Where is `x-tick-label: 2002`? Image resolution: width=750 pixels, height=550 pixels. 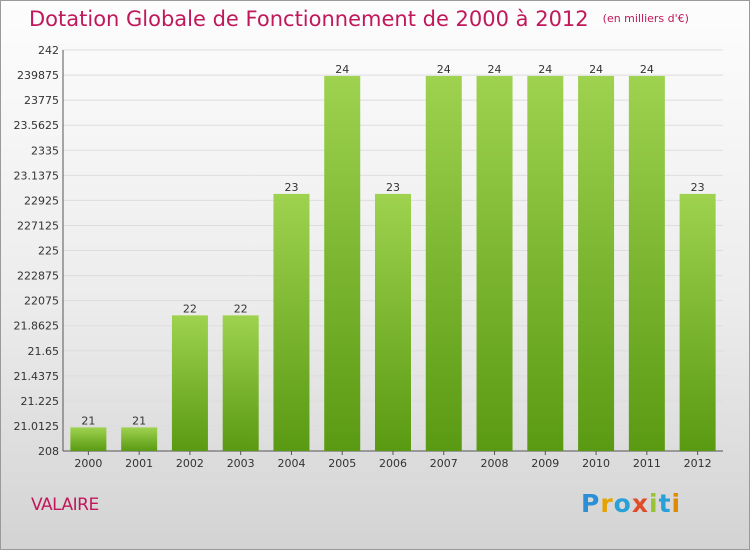
x-tick-label: 2002 is located at coordinates (190, 463).